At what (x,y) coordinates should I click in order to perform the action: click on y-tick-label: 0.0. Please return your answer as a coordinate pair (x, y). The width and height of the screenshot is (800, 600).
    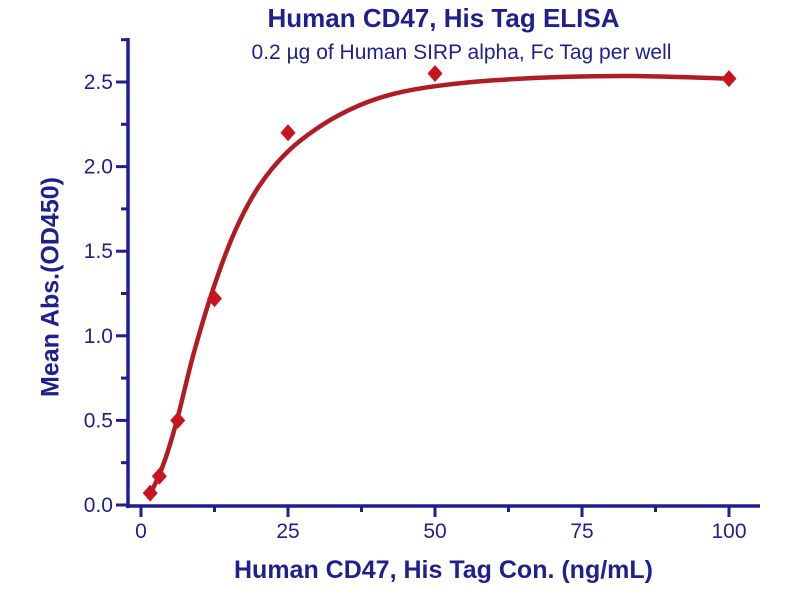
    Looking at the image, I should click on (98, 505).